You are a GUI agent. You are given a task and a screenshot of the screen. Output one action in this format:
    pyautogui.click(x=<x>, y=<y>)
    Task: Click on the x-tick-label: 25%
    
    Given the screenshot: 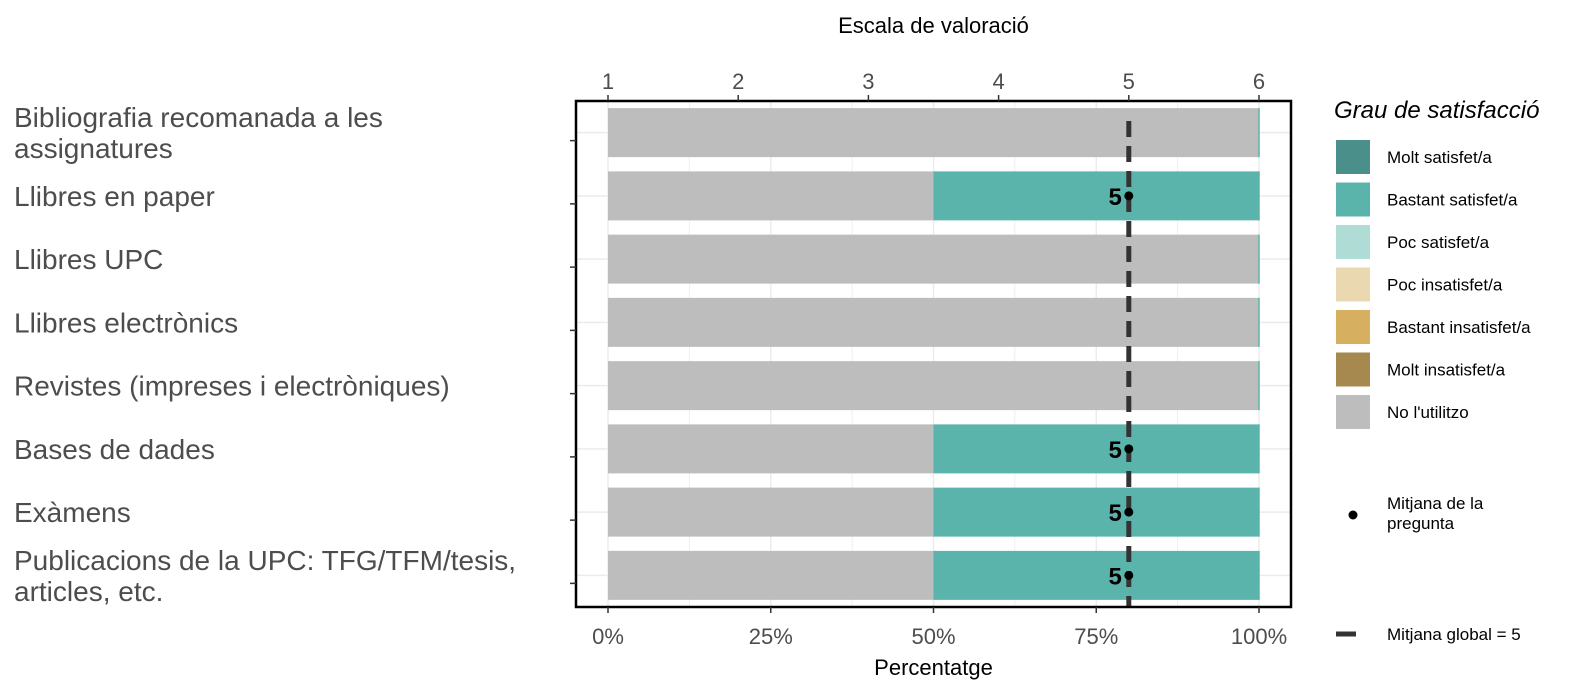 What is the action you would take?
    pyautogui.click(x=771, y=636)
    